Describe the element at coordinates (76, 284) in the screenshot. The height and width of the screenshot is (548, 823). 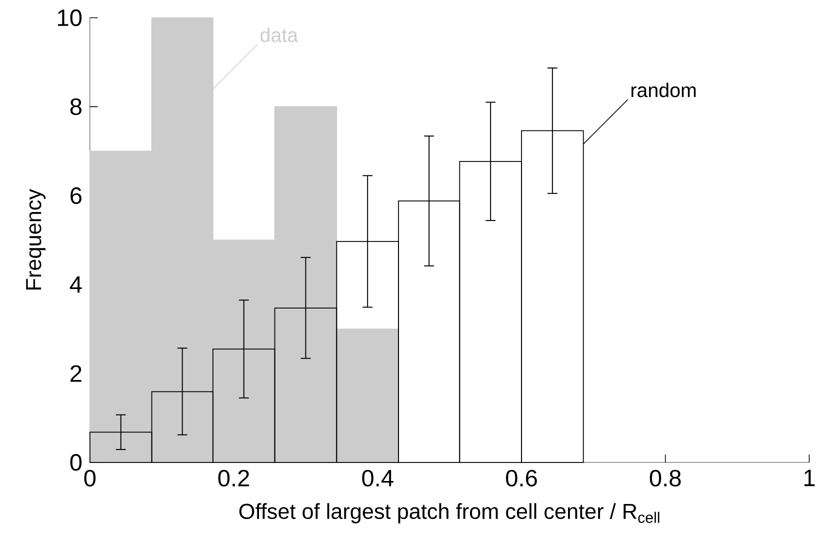
I see `y-tick-label: 4` at that location.